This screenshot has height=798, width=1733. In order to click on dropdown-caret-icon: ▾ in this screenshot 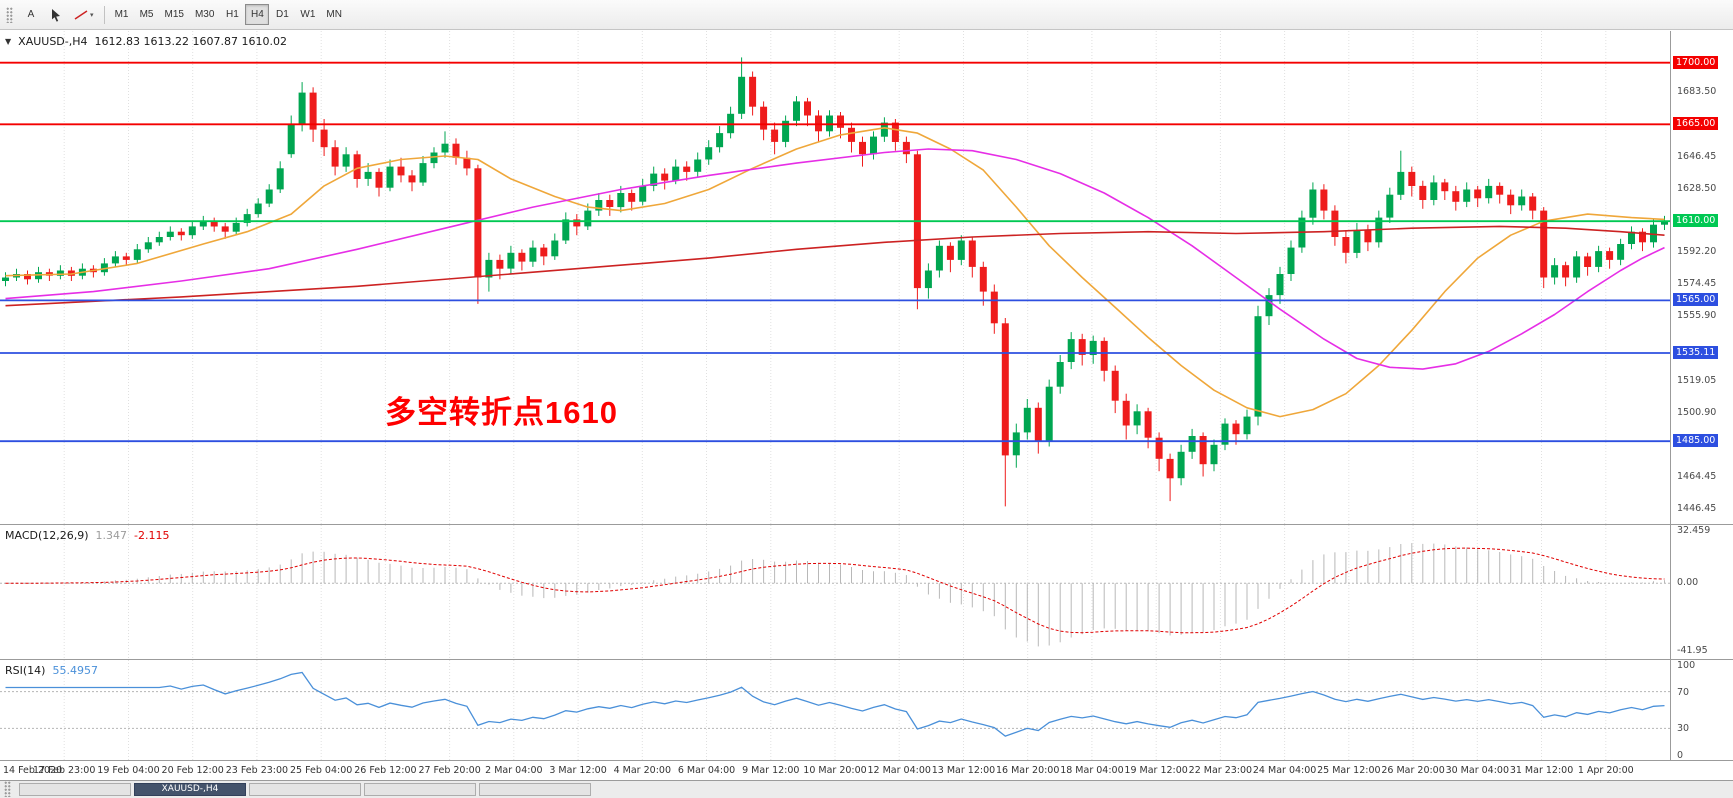, I will do `click(92, 15)`.